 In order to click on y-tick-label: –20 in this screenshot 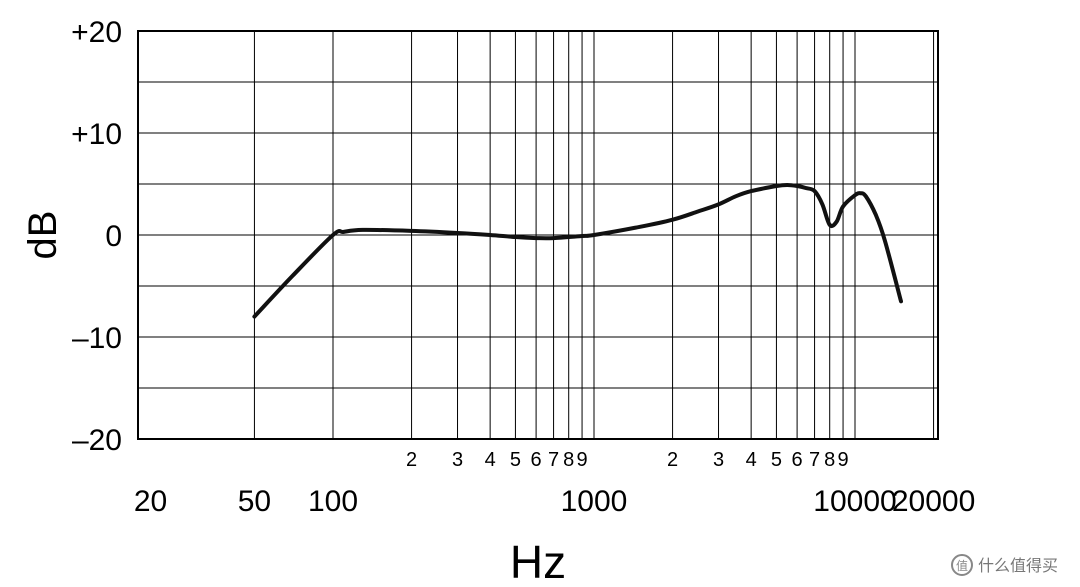, I will do `click(97, 440)`.